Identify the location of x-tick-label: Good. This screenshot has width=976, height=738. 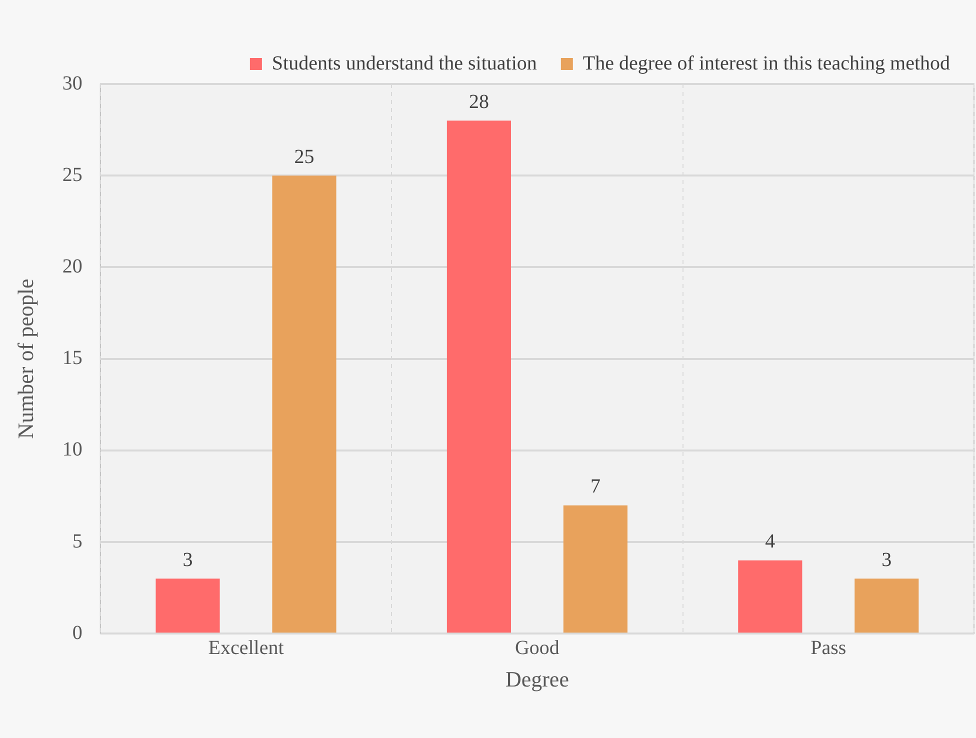
(537, 647).